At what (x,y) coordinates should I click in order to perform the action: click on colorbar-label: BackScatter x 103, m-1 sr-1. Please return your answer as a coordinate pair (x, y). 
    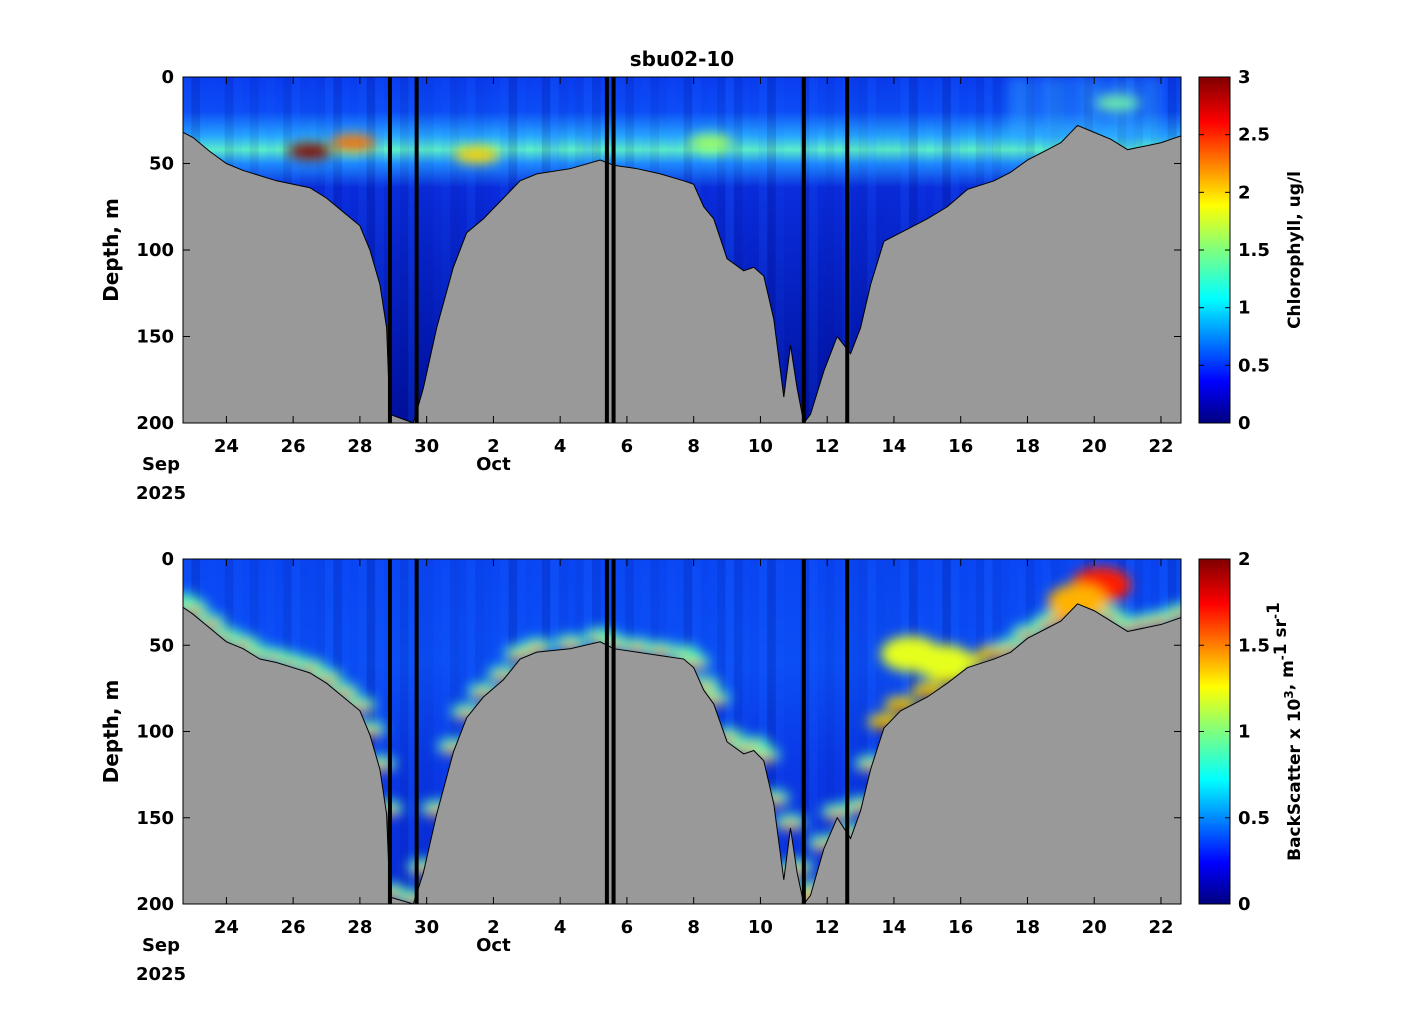
    Looking at the image, I should click on (1284, 731).